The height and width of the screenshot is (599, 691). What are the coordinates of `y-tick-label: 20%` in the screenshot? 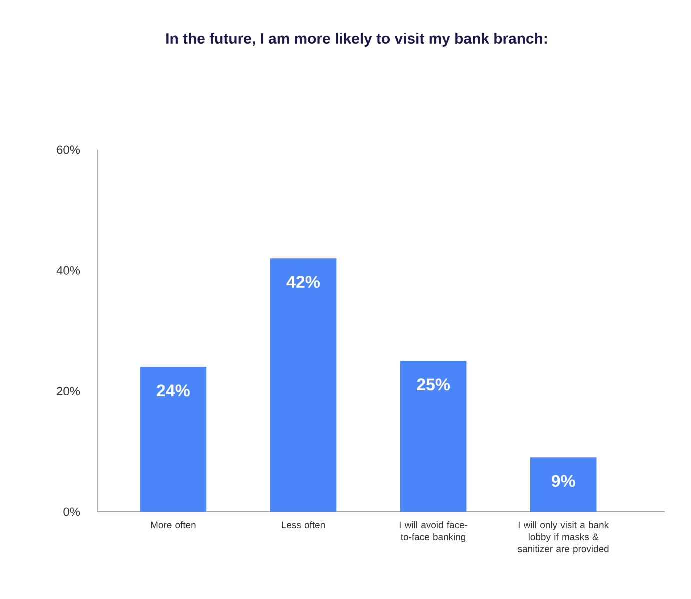 It's located at (68, 391).